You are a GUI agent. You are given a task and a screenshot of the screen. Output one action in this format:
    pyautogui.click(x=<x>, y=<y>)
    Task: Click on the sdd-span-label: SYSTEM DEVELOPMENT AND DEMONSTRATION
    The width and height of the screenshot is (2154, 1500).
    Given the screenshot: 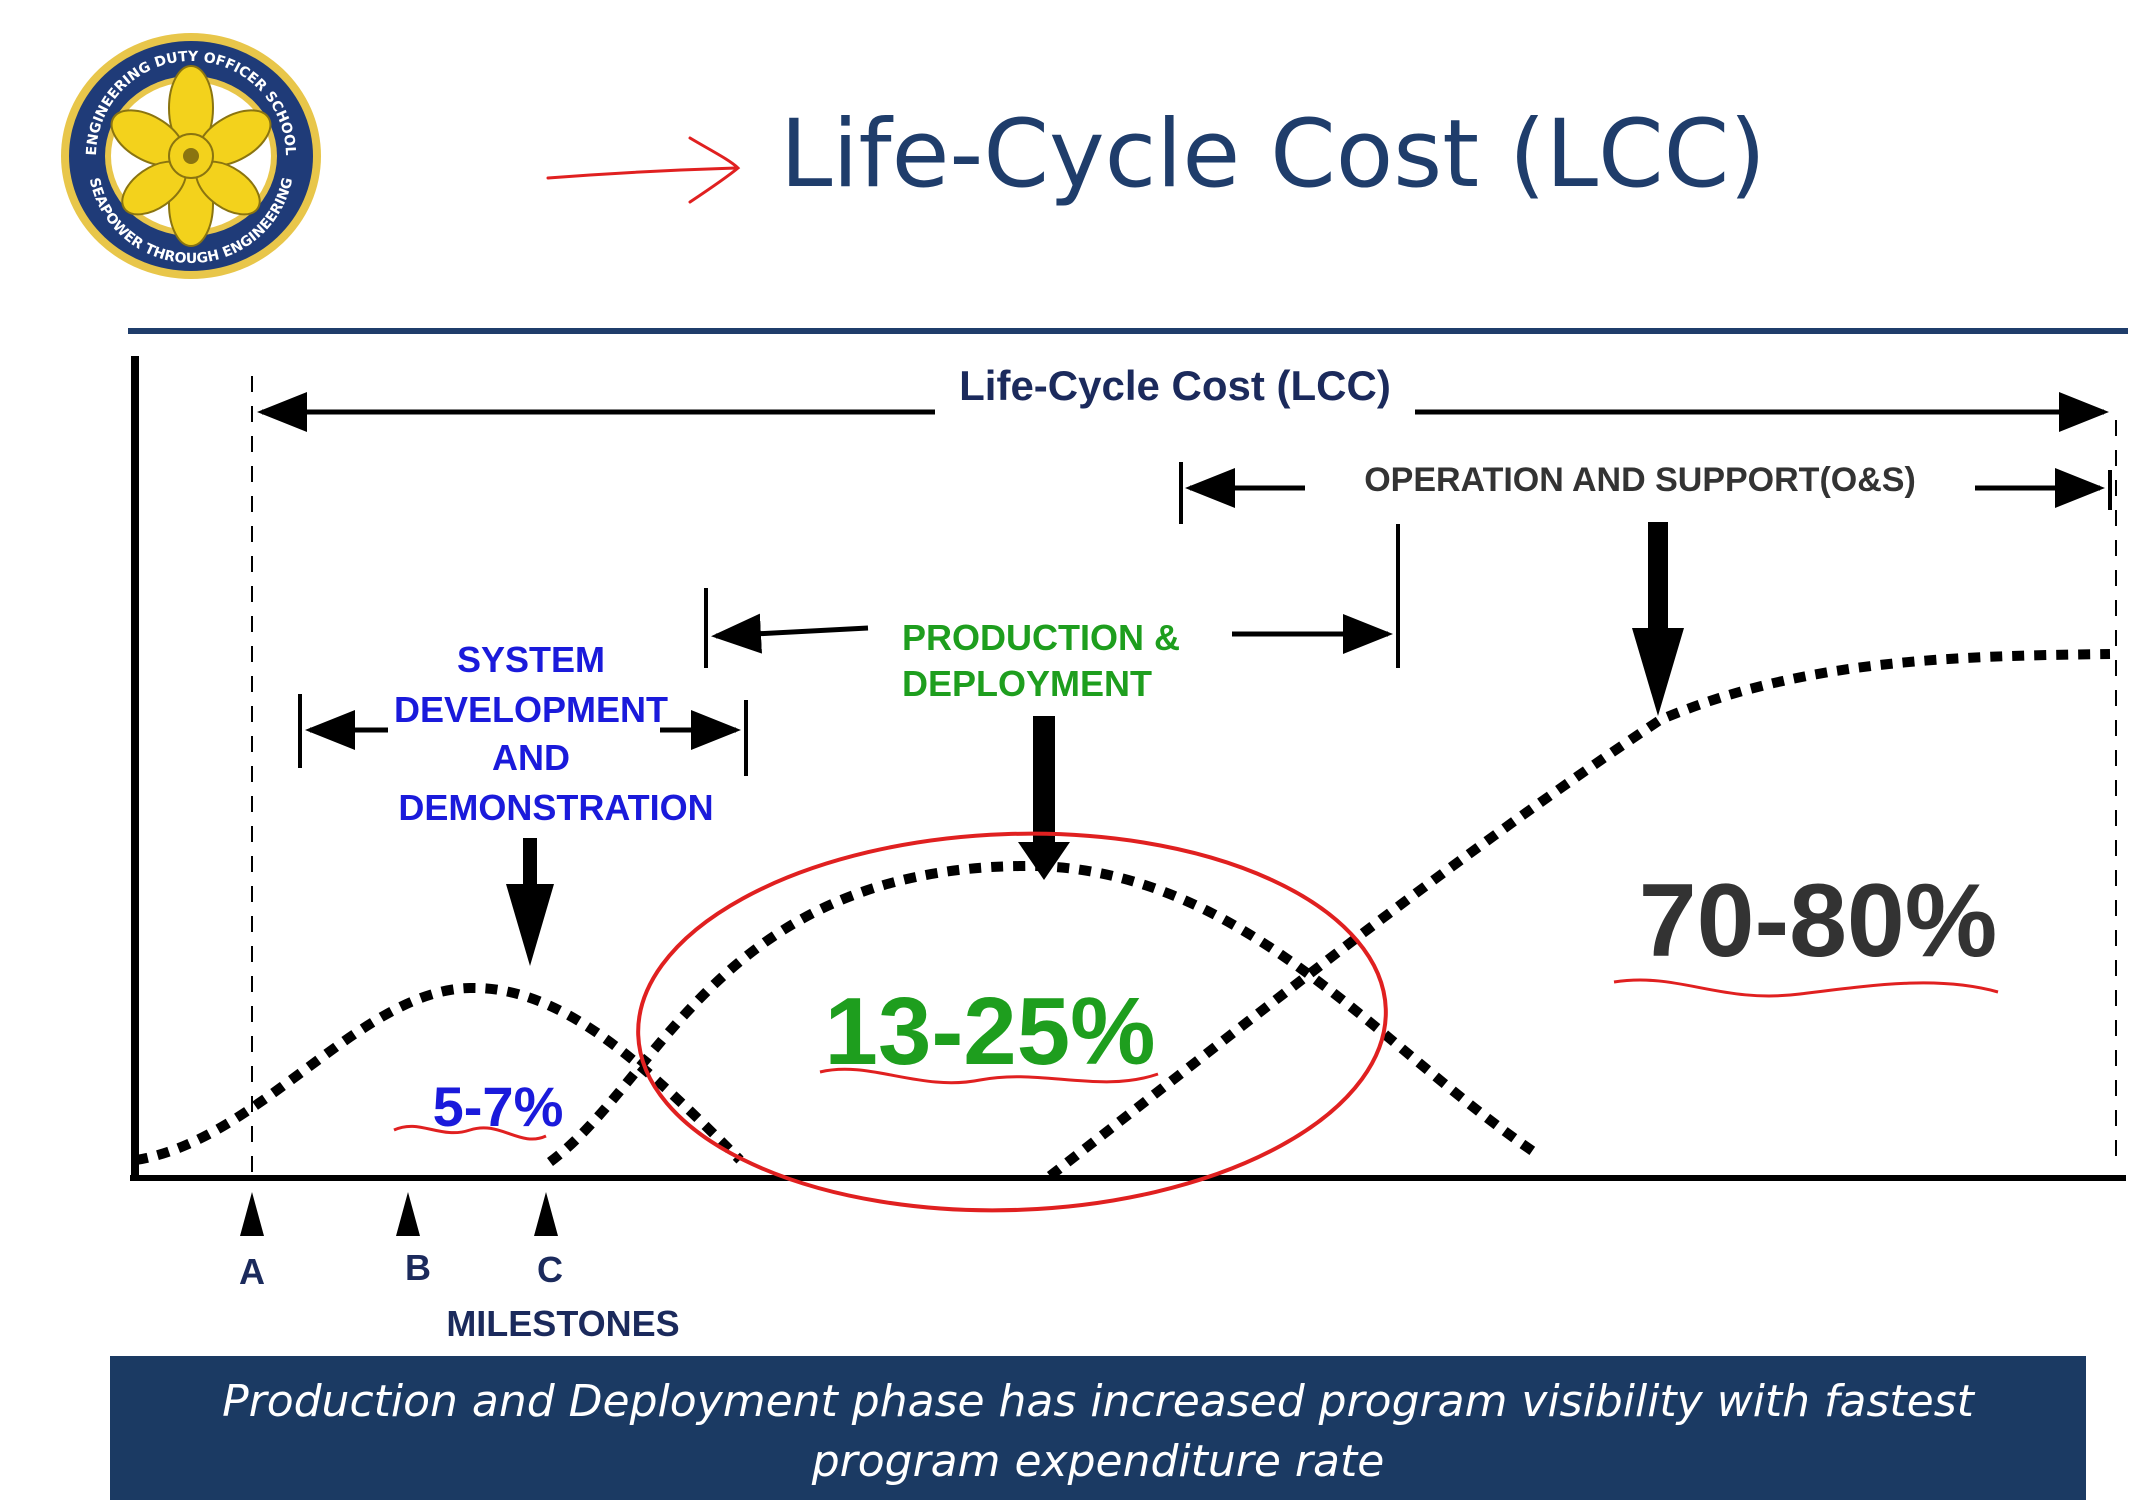 What is the action you would take?
    pyautogui.click(x=554, y=733)
    